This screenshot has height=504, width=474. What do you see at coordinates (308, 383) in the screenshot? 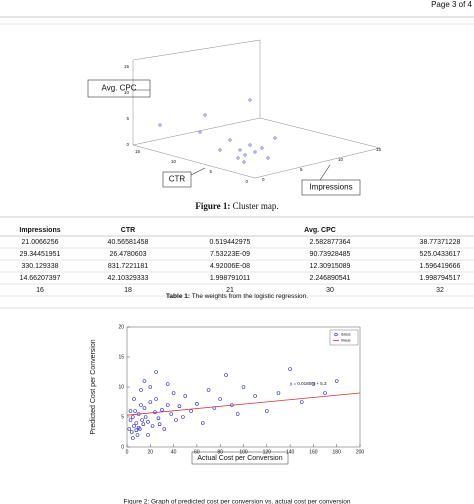
I see `equation: y = 0.0185*x + 5.3` at bounding box center [308, 383].